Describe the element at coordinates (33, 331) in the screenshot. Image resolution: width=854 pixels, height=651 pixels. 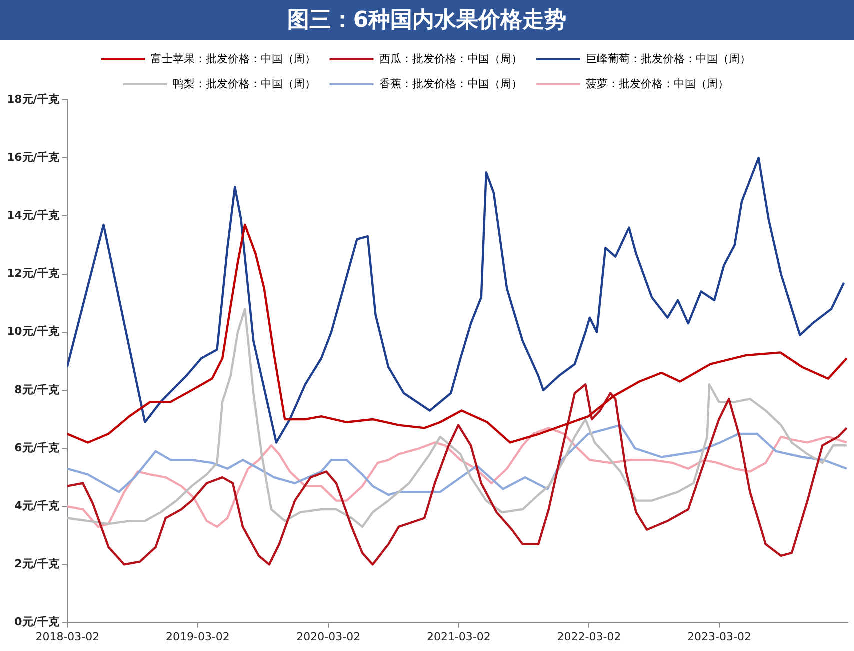
I see `y-tick-label: 10元/千克` at that location.